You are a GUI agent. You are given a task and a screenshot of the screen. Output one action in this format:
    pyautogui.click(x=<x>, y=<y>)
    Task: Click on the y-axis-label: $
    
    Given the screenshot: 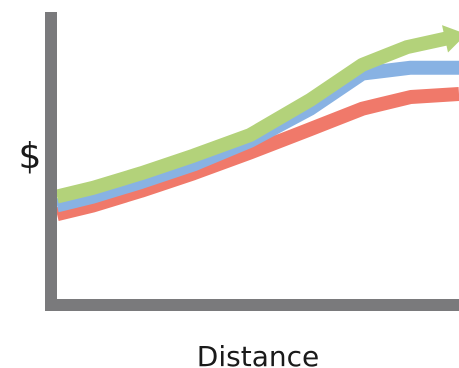 What is the action you would take?
    pyautogui.click(x=30, y=156)
    